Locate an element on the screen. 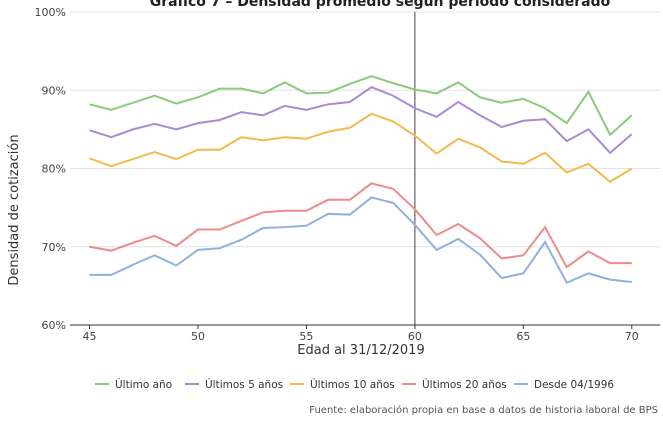 The height and width of the screenshot is (422, 663). legend-label: Últimos 5 años is located at coordinates (244, 384).